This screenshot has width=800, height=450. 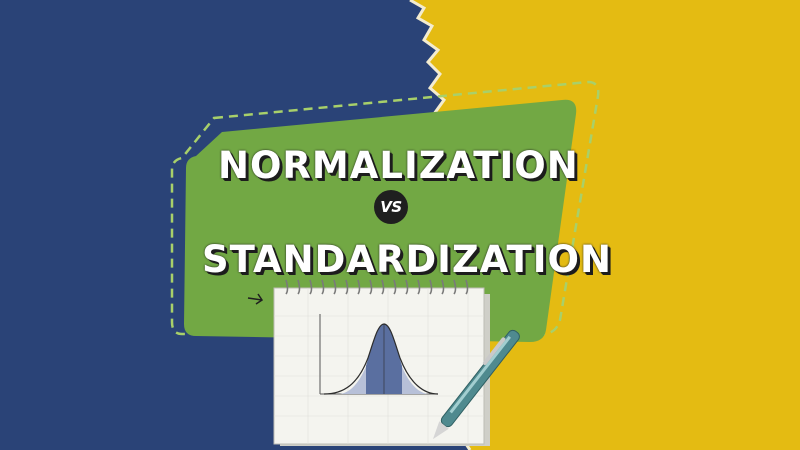 I want to click on title-line-1: NORMALIZATION, so click(x=398, y=165).